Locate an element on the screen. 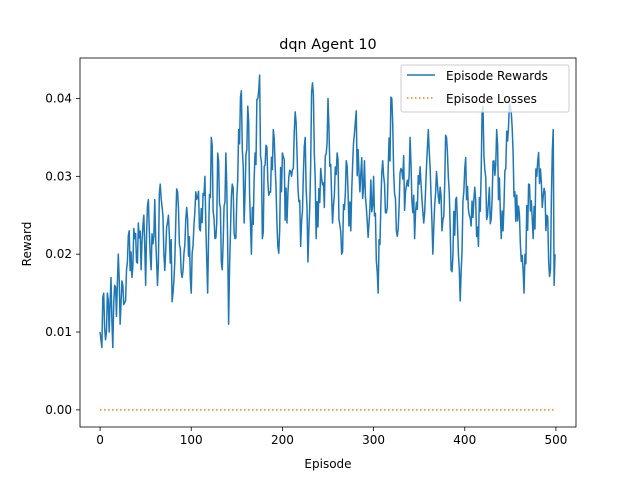  y-tick-label: 0.02 is located at coordinates (58, 254).